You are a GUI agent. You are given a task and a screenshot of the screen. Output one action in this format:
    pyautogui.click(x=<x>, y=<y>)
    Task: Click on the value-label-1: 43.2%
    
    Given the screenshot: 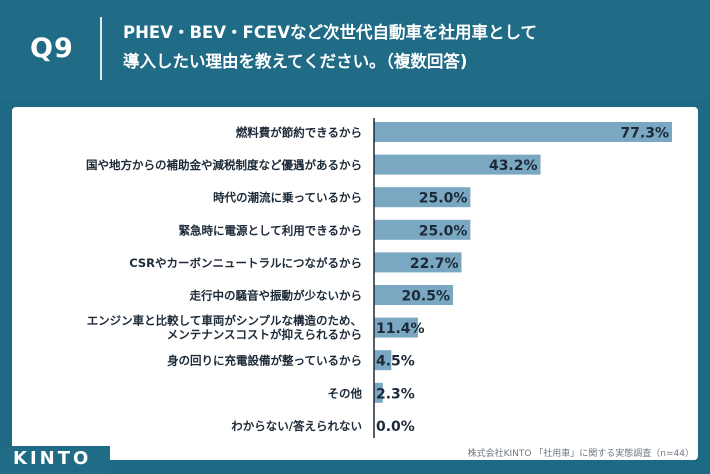 What is the action you would take?
    pyautogui.click(x=513, y=166)
    